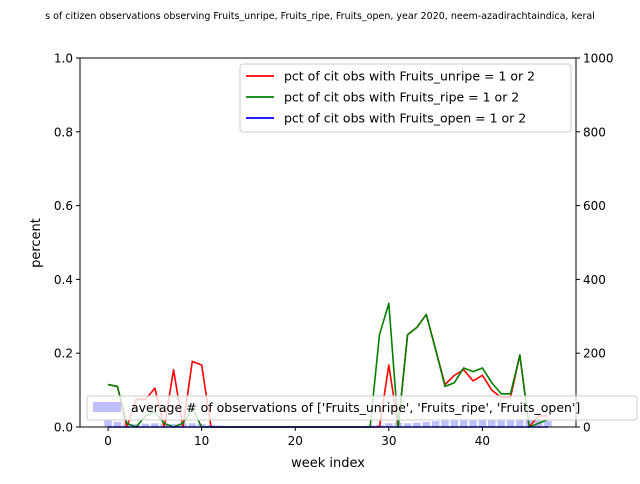  I want to click on y2-tick-label: 1000, so click(598, 59).